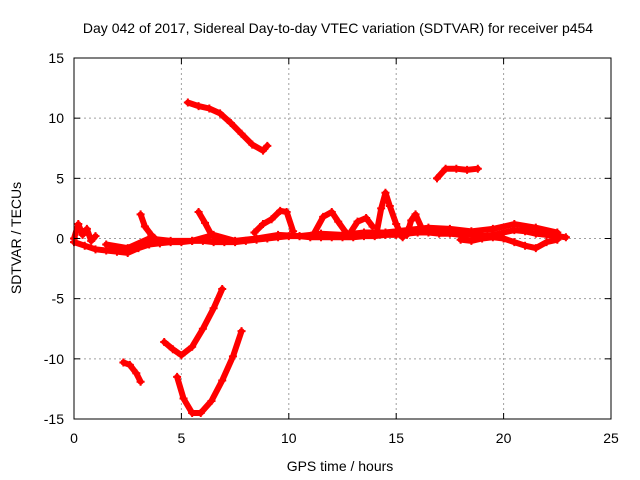 The height and width of the screenshot is (480, 640). I want to click on series-start-burst, so click(85, 232).